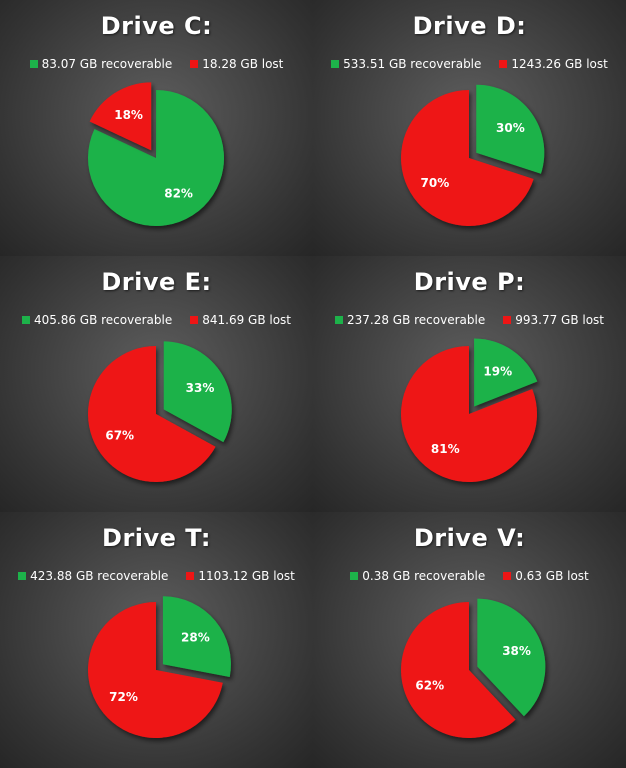 Image resolution: width=626 pixels, height=768 pixels. I want to click on chart-title: Drive T:, so click(156, 538).